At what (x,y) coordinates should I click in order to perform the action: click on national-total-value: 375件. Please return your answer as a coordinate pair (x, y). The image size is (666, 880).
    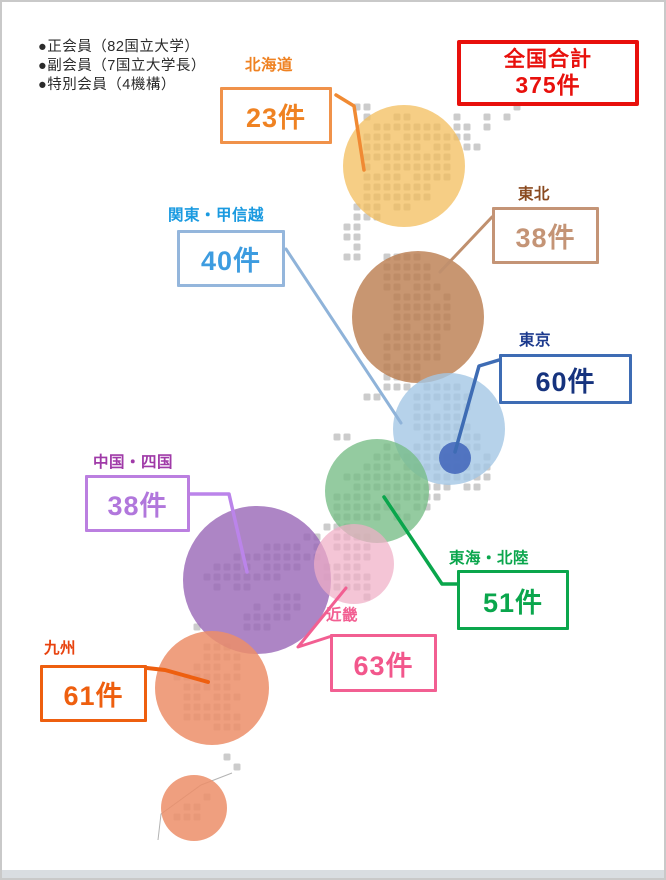
    Looking at the image, I should click on (548, 84).